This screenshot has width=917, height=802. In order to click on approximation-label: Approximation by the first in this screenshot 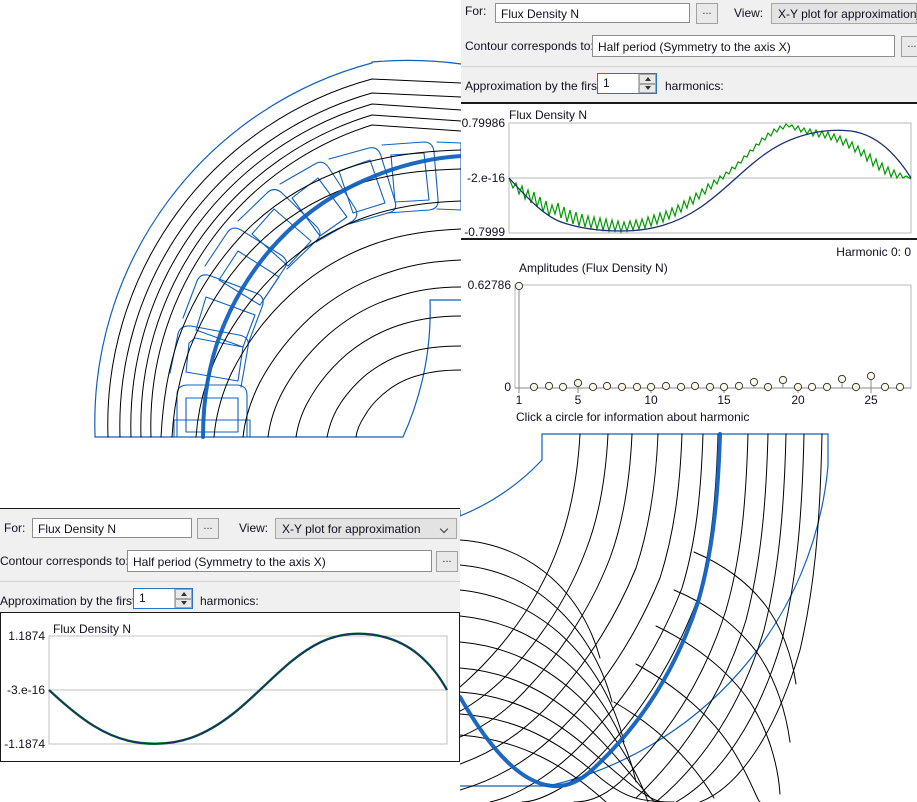, I will do `click(533, 86)`.